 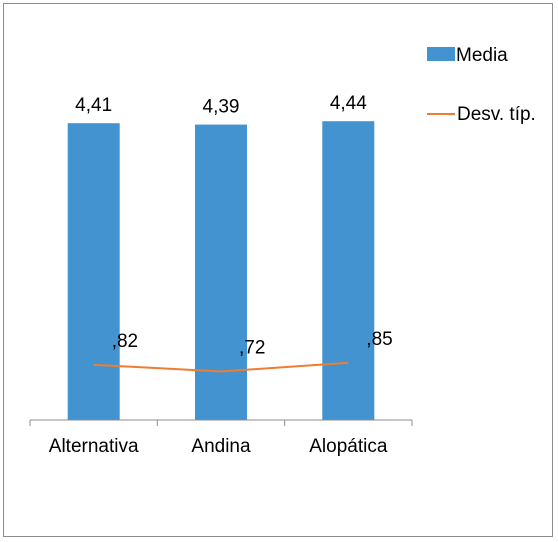 What do you see at coordinates (221, 446) in the screenshot?
I see `x-tick-label-andina: Andina` at bounding box center [221, 446].